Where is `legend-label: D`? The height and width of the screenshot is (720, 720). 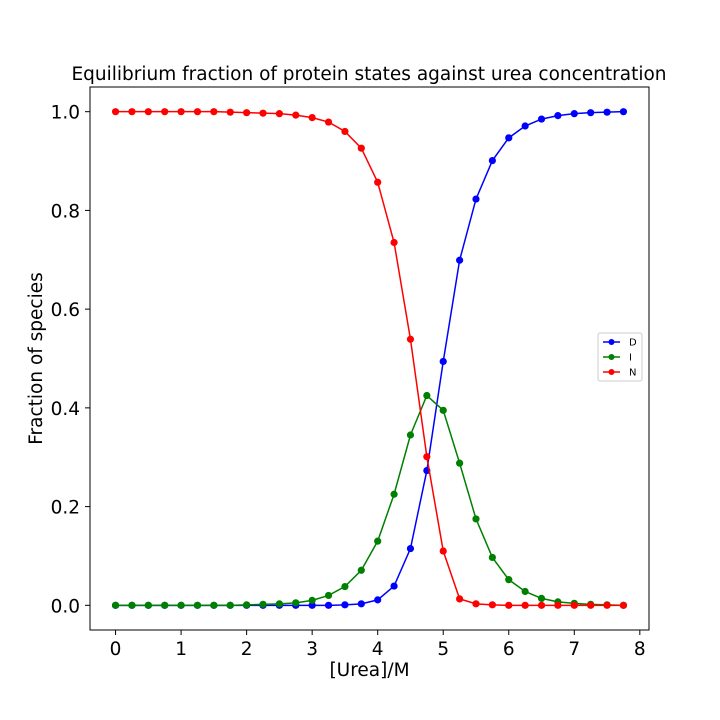
legend-label: D is located at coordinates (633, 343).